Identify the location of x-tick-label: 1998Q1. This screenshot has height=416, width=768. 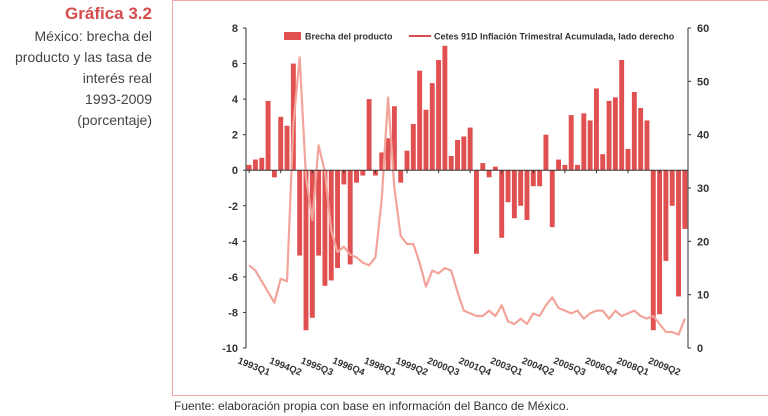
(380, 367).